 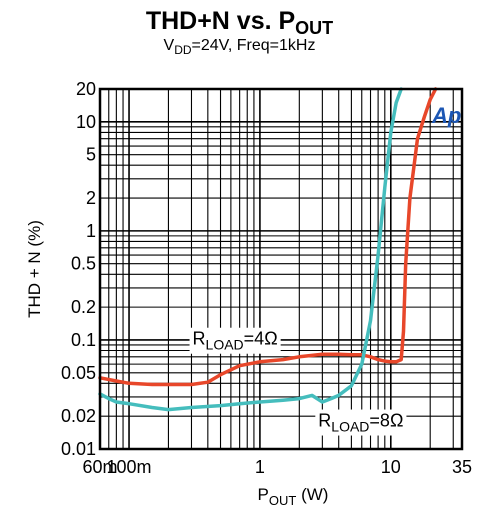 What do you see at coordinates (293, 496) in the screenshot?
I see `x-axis-label: POUT (W)` at bounding box center [293, 496].